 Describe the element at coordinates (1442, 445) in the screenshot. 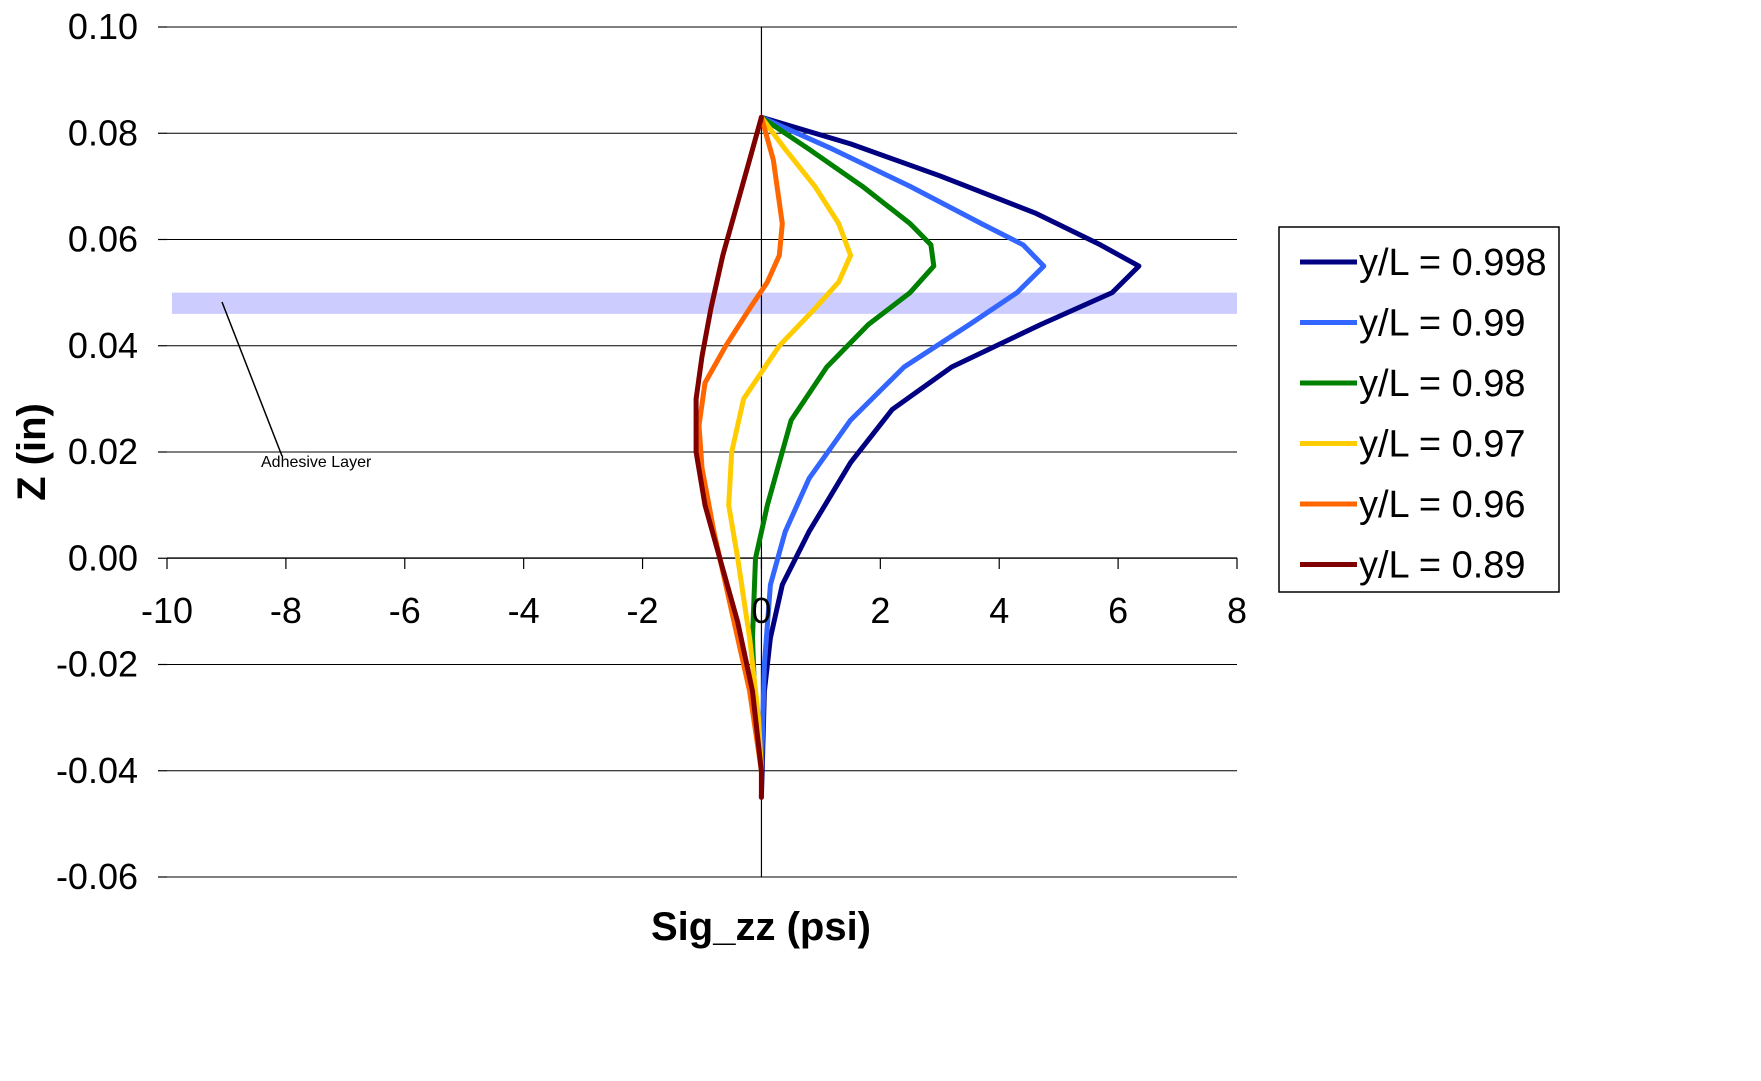

I see `legend-label-3: y/L = 0.97` at that location.